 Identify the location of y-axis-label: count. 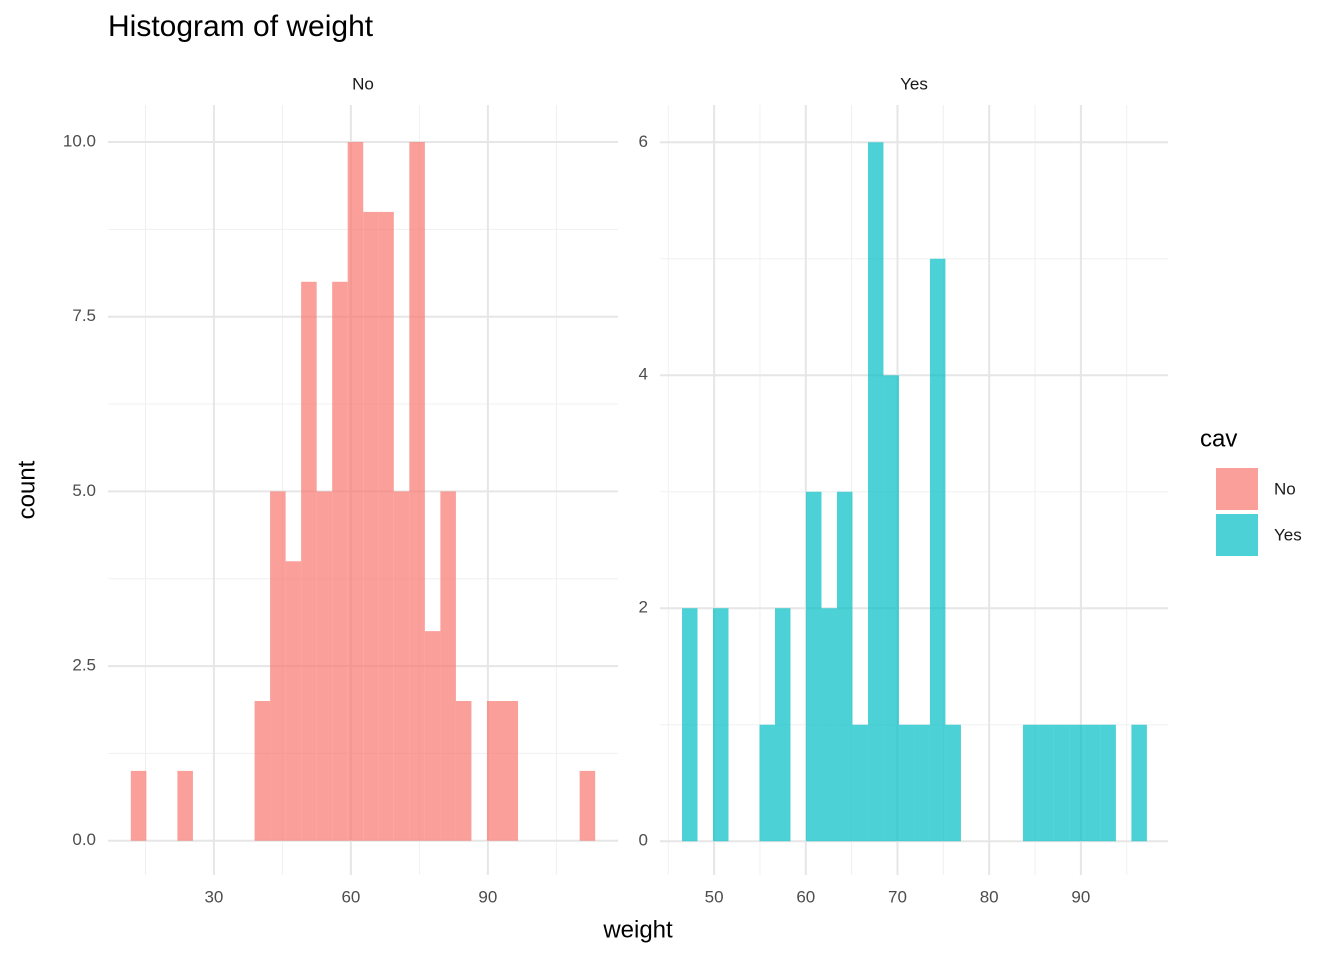
(26, 489).